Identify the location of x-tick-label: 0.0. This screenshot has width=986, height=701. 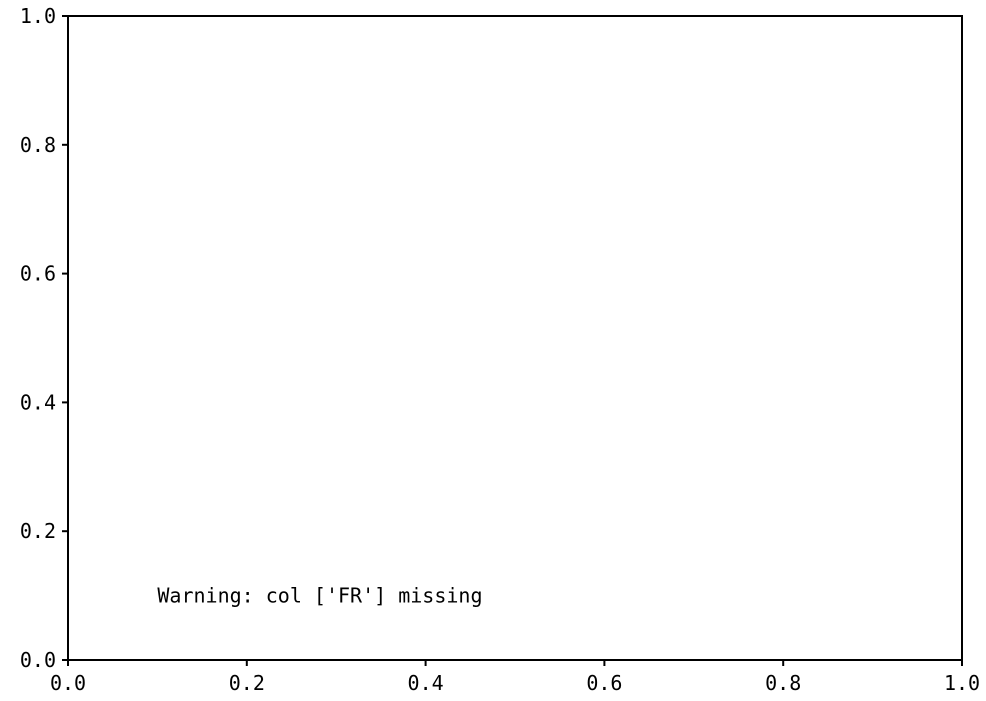
(68, 683).